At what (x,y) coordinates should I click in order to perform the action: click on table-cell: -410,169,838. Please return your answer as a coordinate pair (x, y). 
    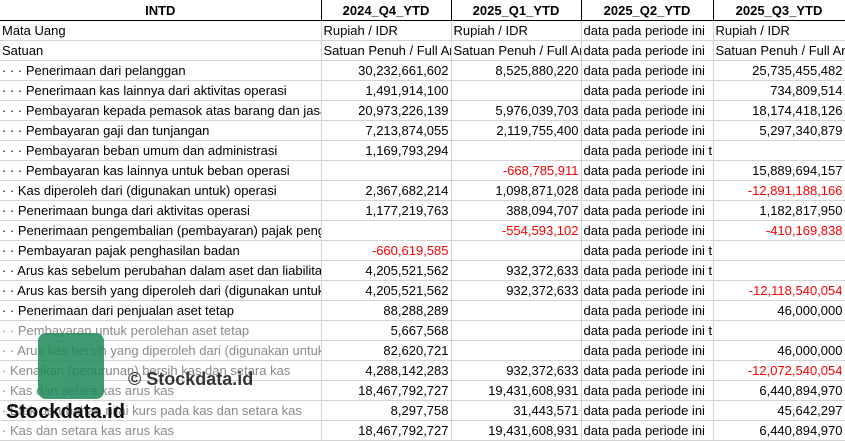
    Looking at the image, I should click on (779, 230).